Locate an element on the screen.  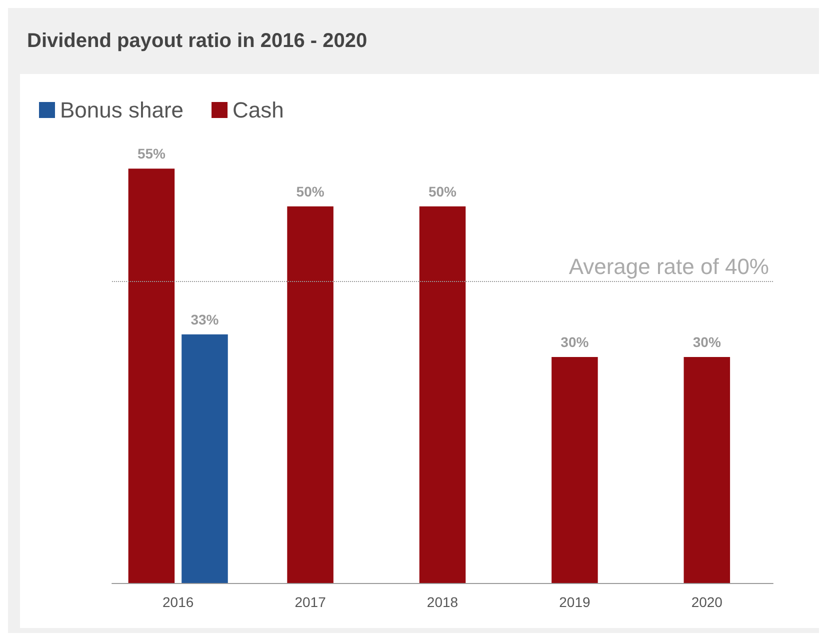
data-label: 55% is located at coordinates (151, 154).